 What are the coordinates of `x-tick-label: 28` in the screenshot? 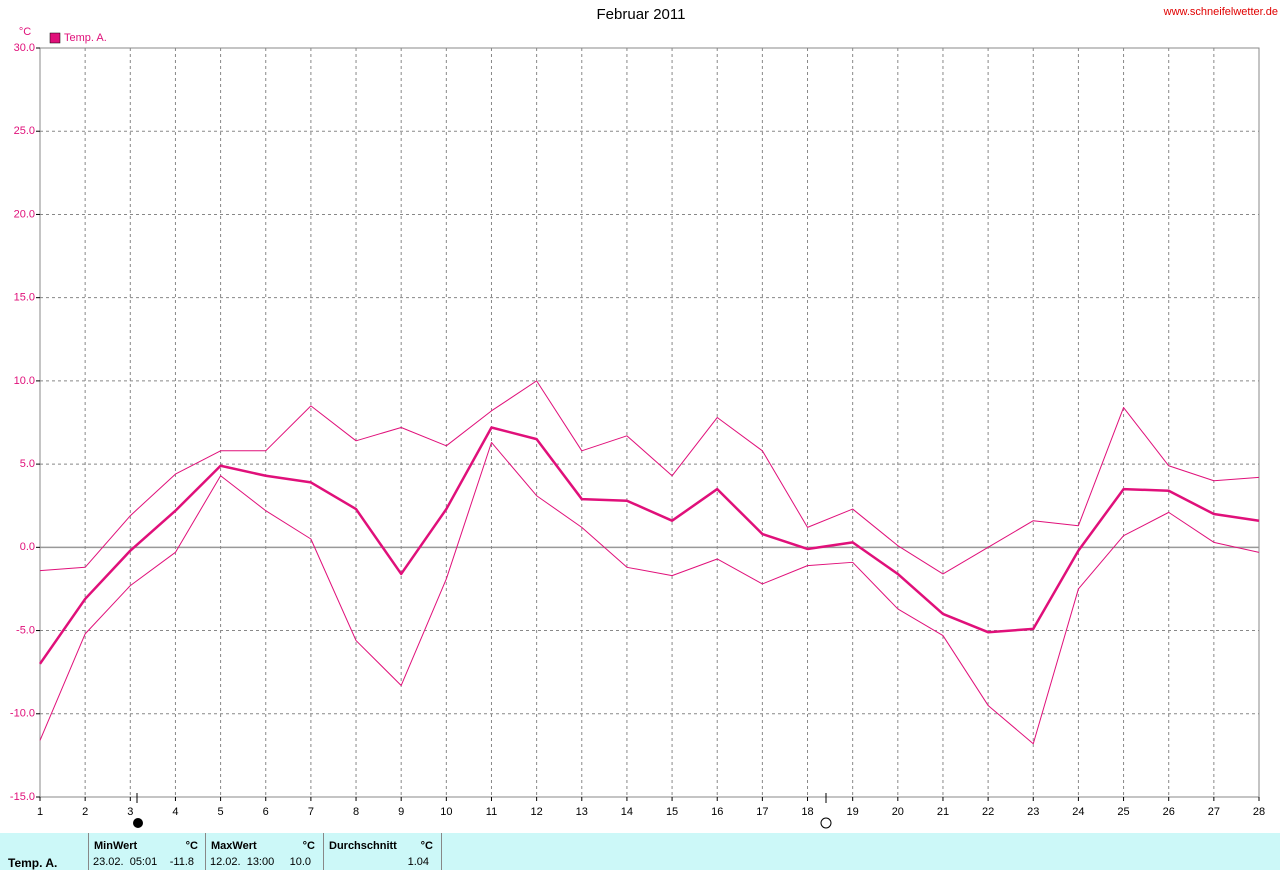 It's located at (1259, 812).